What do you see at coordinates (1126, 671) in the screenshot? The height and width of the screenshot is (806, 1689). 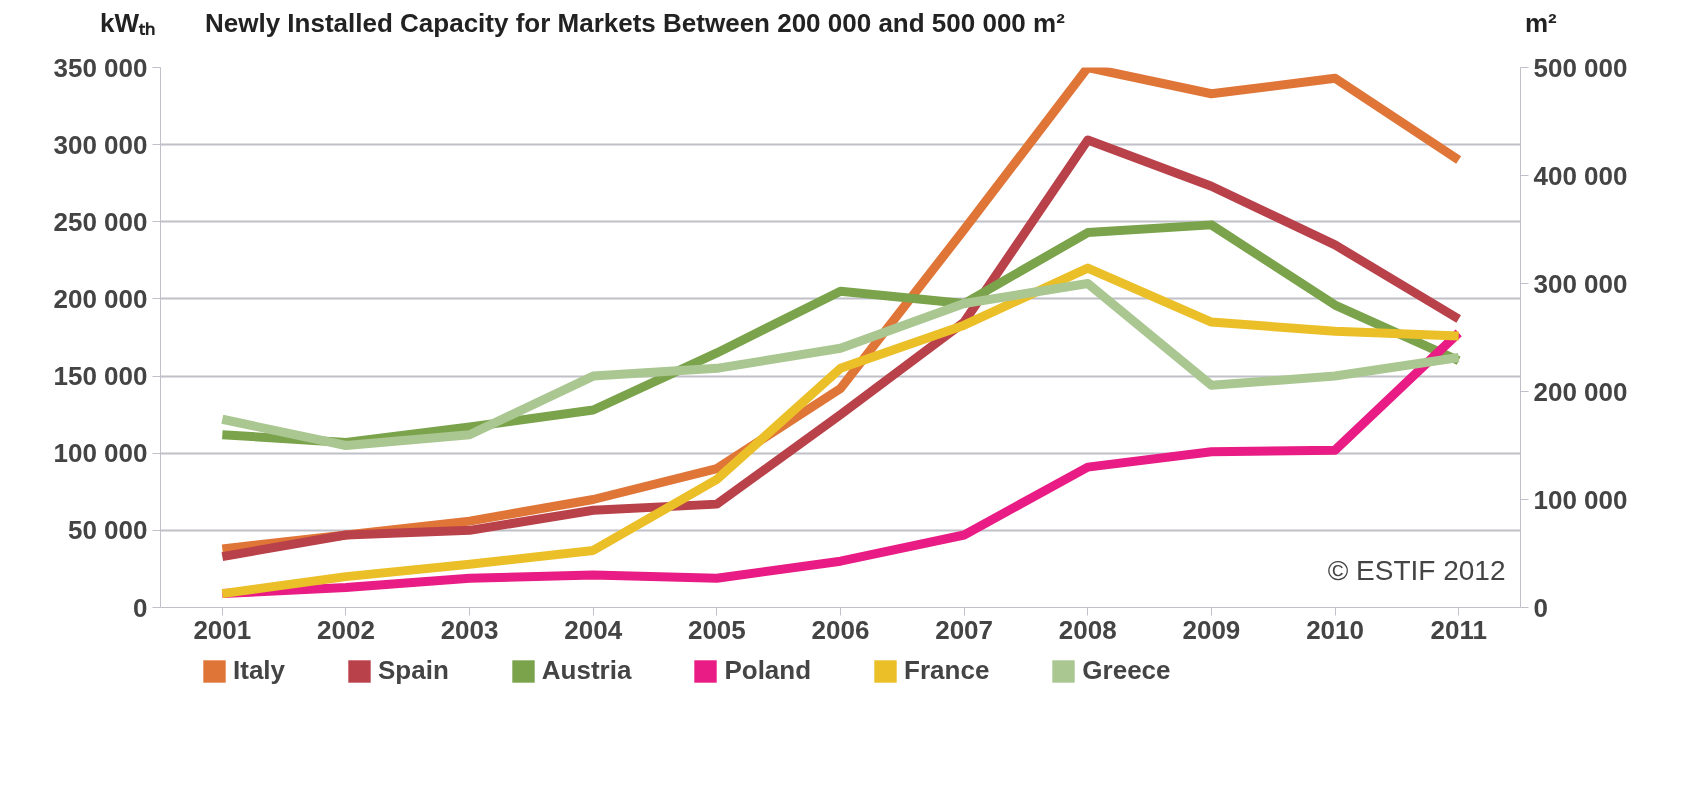 I see `legend-label: Greece` at bounding box center [1126, 671].